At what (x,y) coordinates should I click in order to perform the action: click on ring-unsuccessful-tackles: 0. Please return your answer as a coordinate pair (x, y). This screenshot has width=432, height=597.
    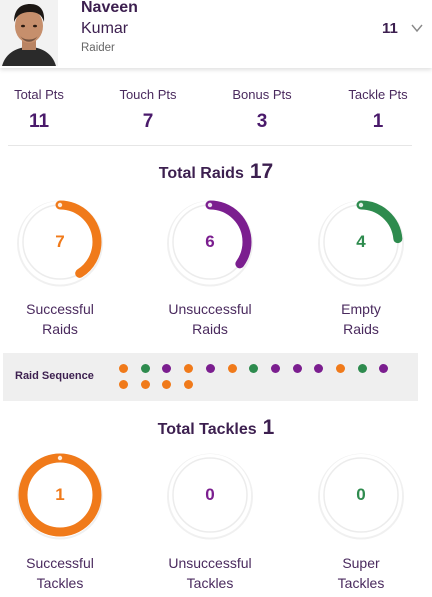
    Looking at the image, I should click on (210, 495).